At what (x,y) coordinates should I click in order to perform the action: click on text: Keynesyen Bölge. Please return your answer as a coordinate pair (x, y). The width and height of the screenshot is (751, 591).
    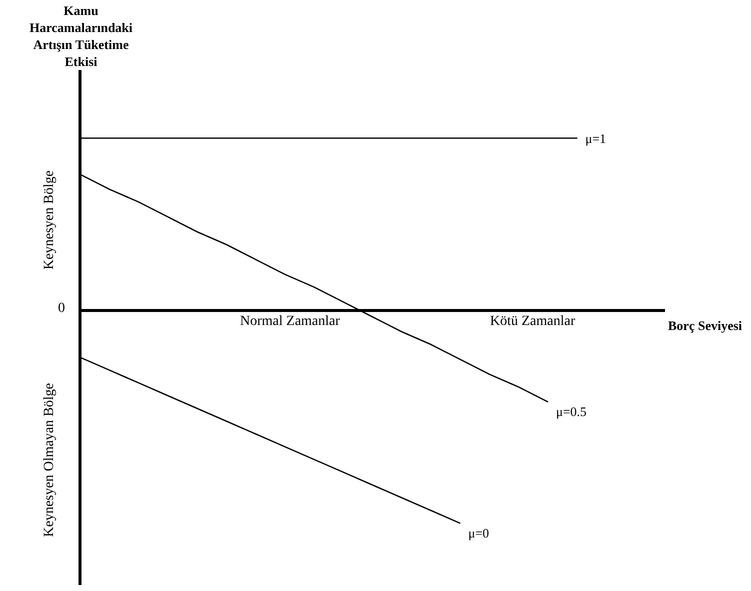
    Looking at the image, I should click on (50, 220).